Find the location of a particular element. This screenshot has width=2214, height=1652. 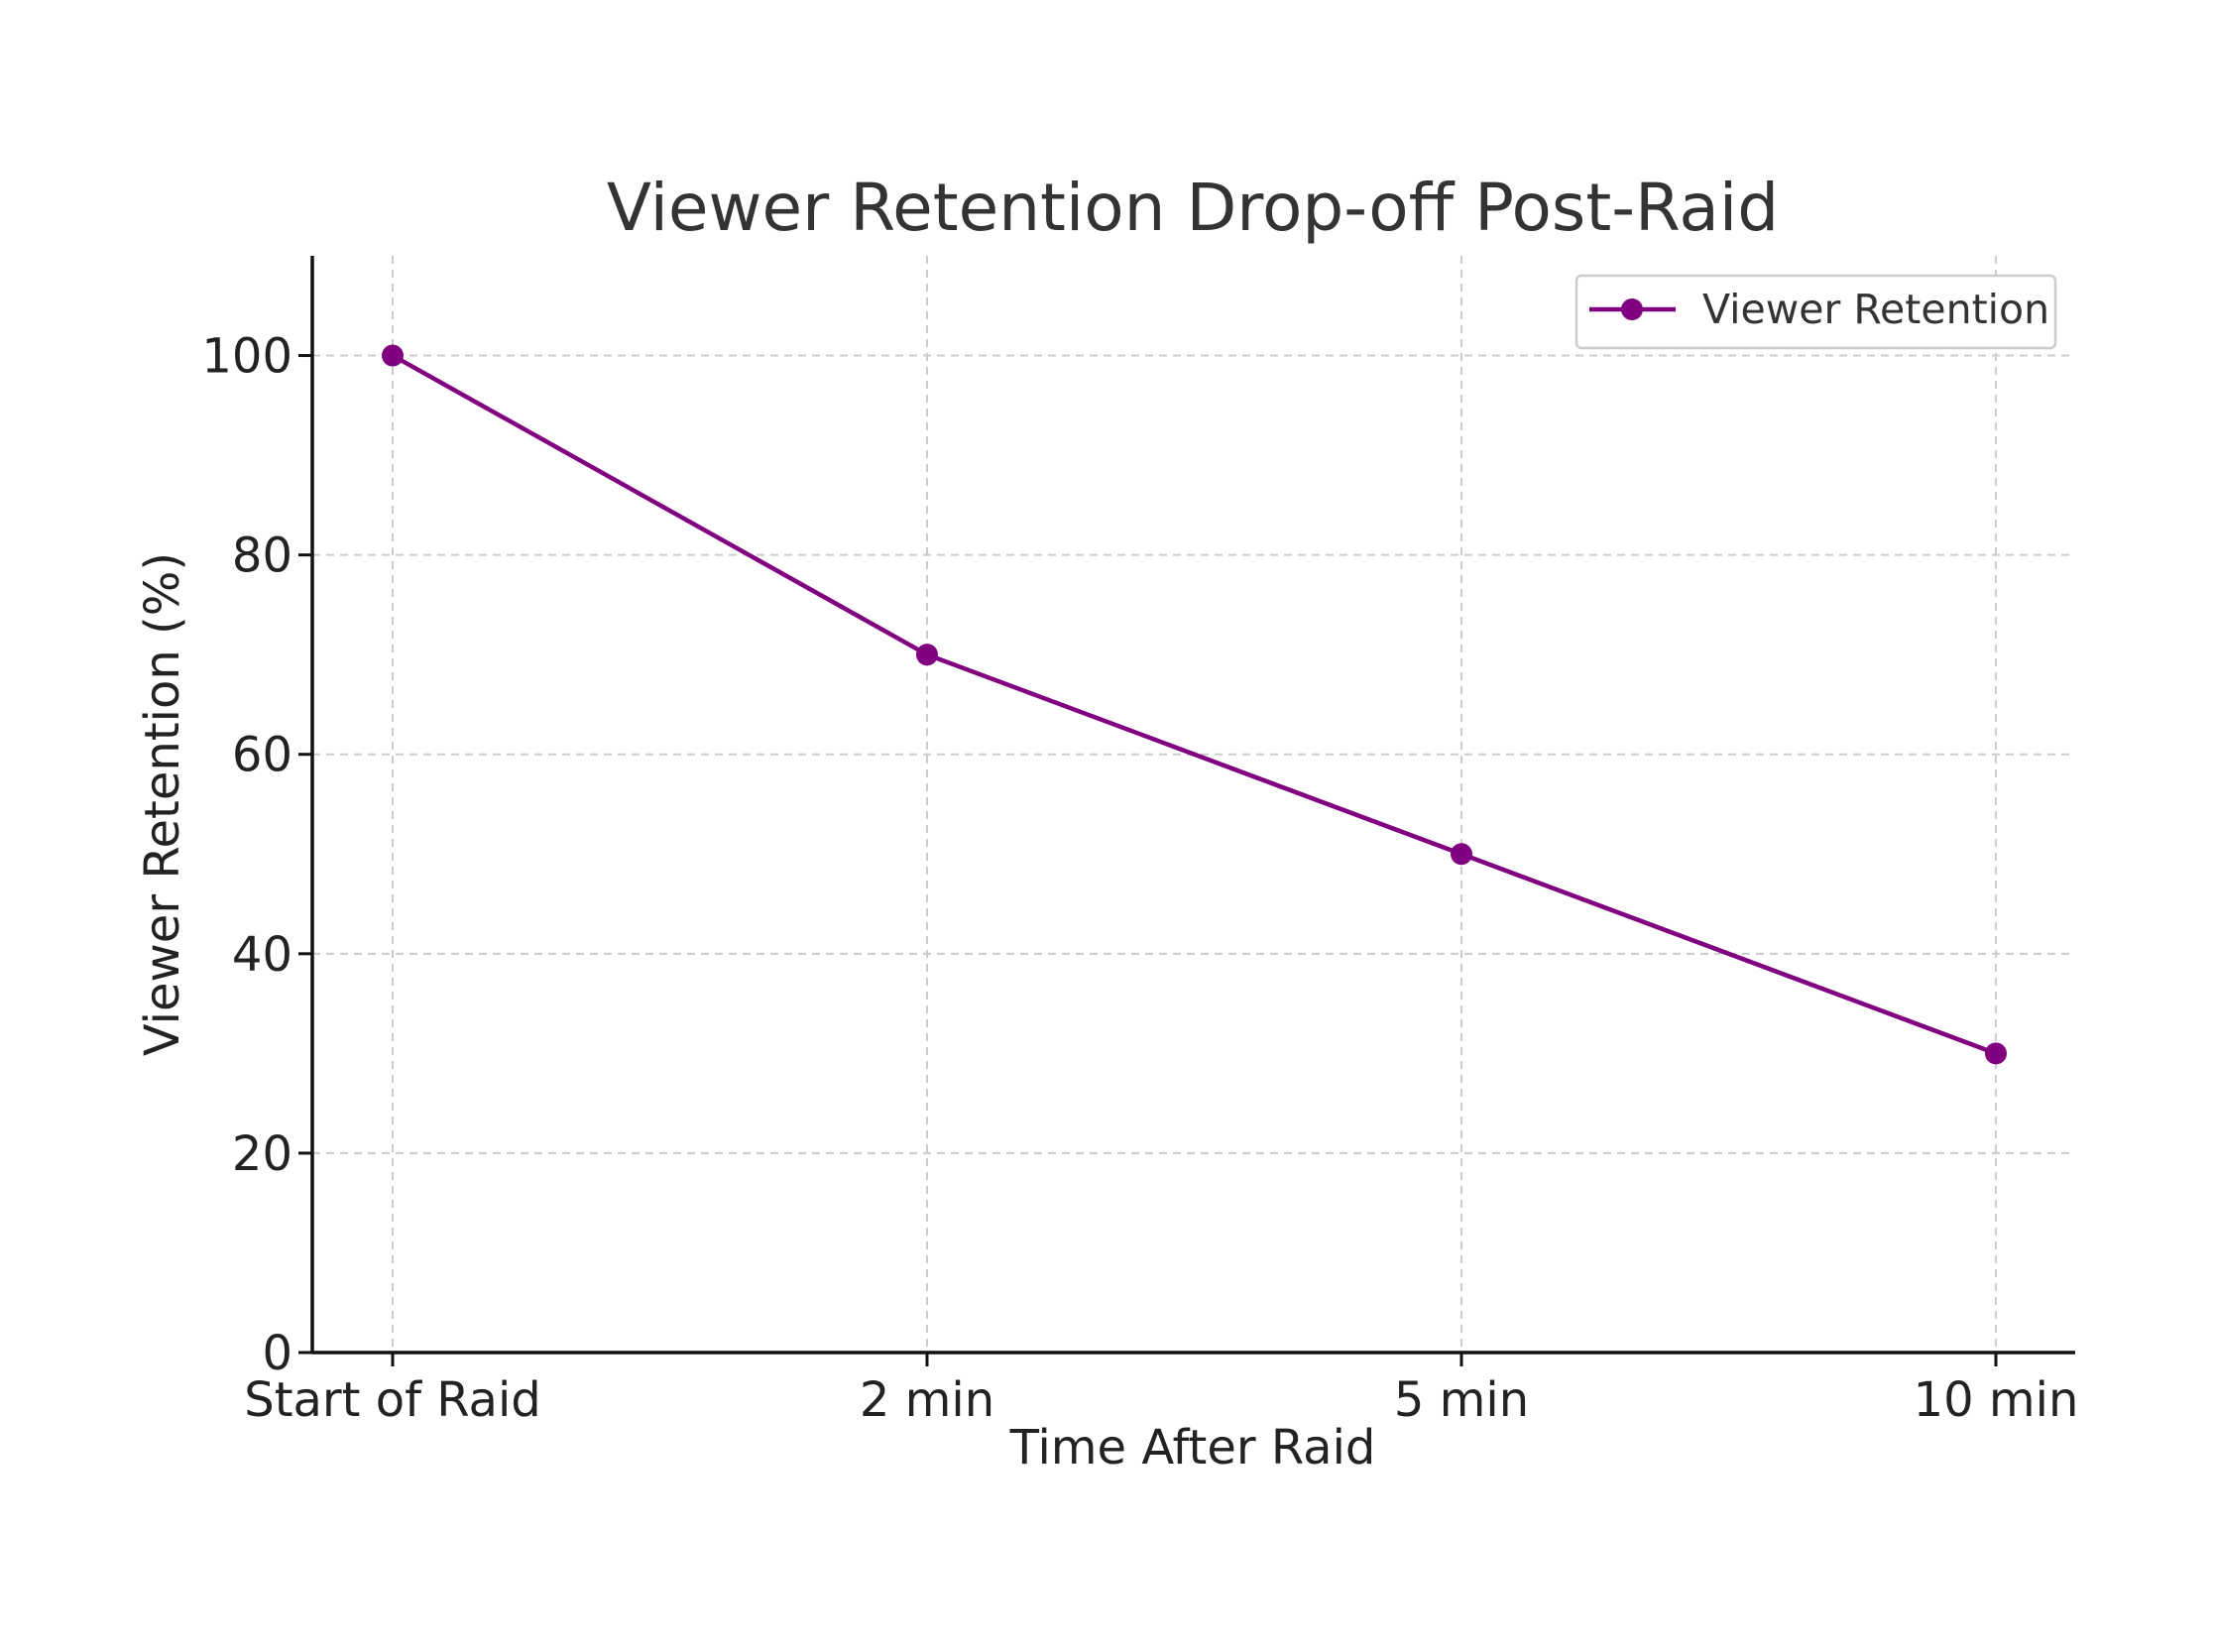

y-tick-label: 40 is located at coordinates (262, 955).